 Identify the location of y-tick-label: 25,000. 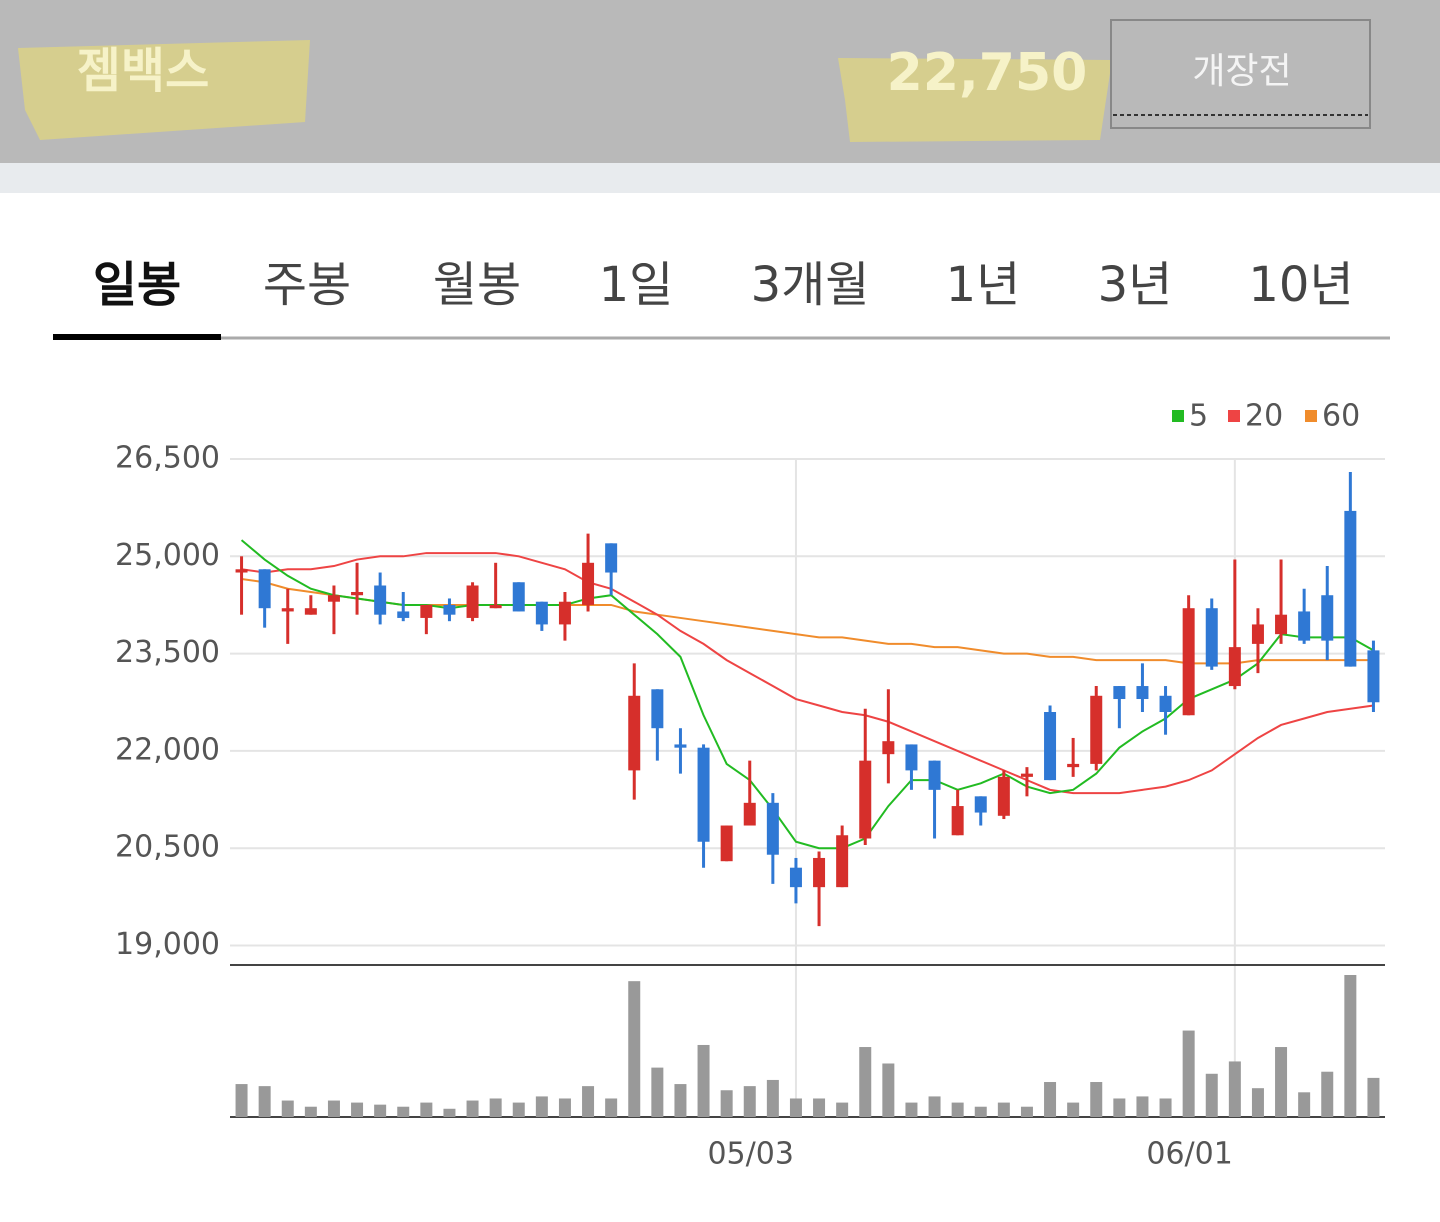
(167, 555).